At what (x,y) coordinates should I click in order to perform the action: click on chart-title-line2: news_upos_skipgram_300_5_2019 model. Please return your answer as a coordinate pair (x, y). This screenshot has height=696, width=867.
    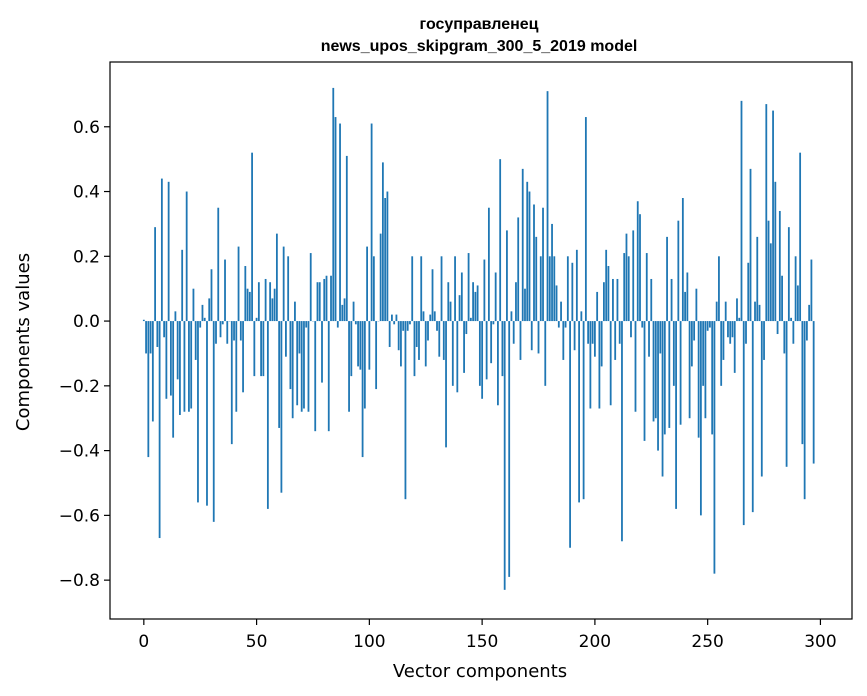
    Looking at the image, I should click on (479, 46).